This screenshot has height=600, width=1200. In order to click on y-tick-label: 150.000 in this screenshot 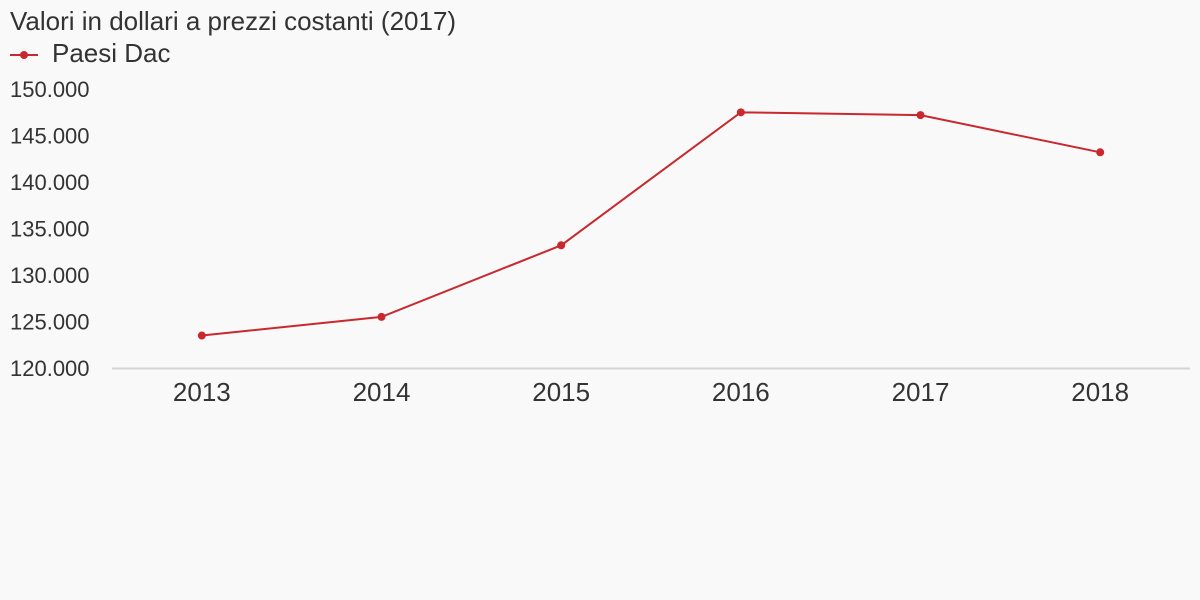, I will do `click(50, 89)`.